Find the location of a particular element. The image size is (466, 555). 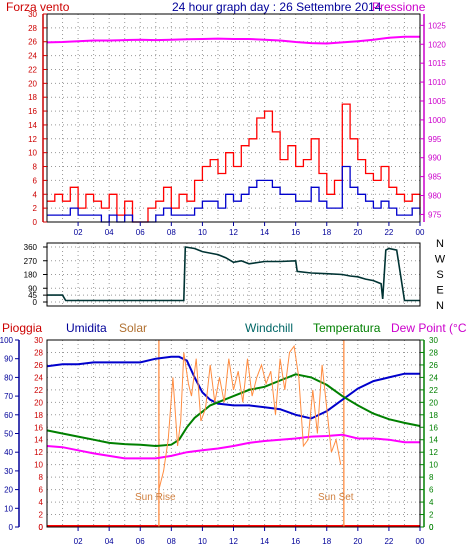

rain-axis-tick-label: 14 is located at coordinates (38, 440).